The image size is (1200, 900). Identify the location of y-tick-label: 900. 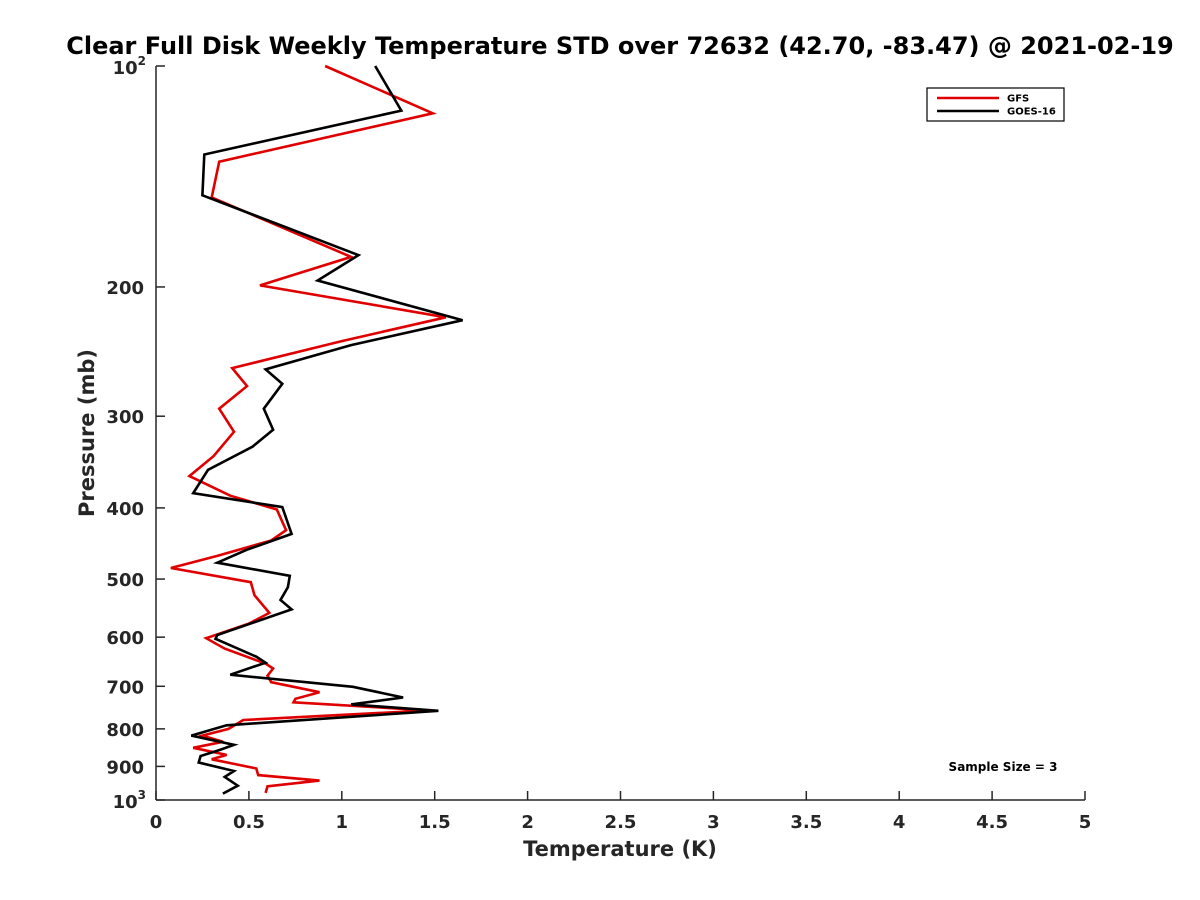
(125, 767).